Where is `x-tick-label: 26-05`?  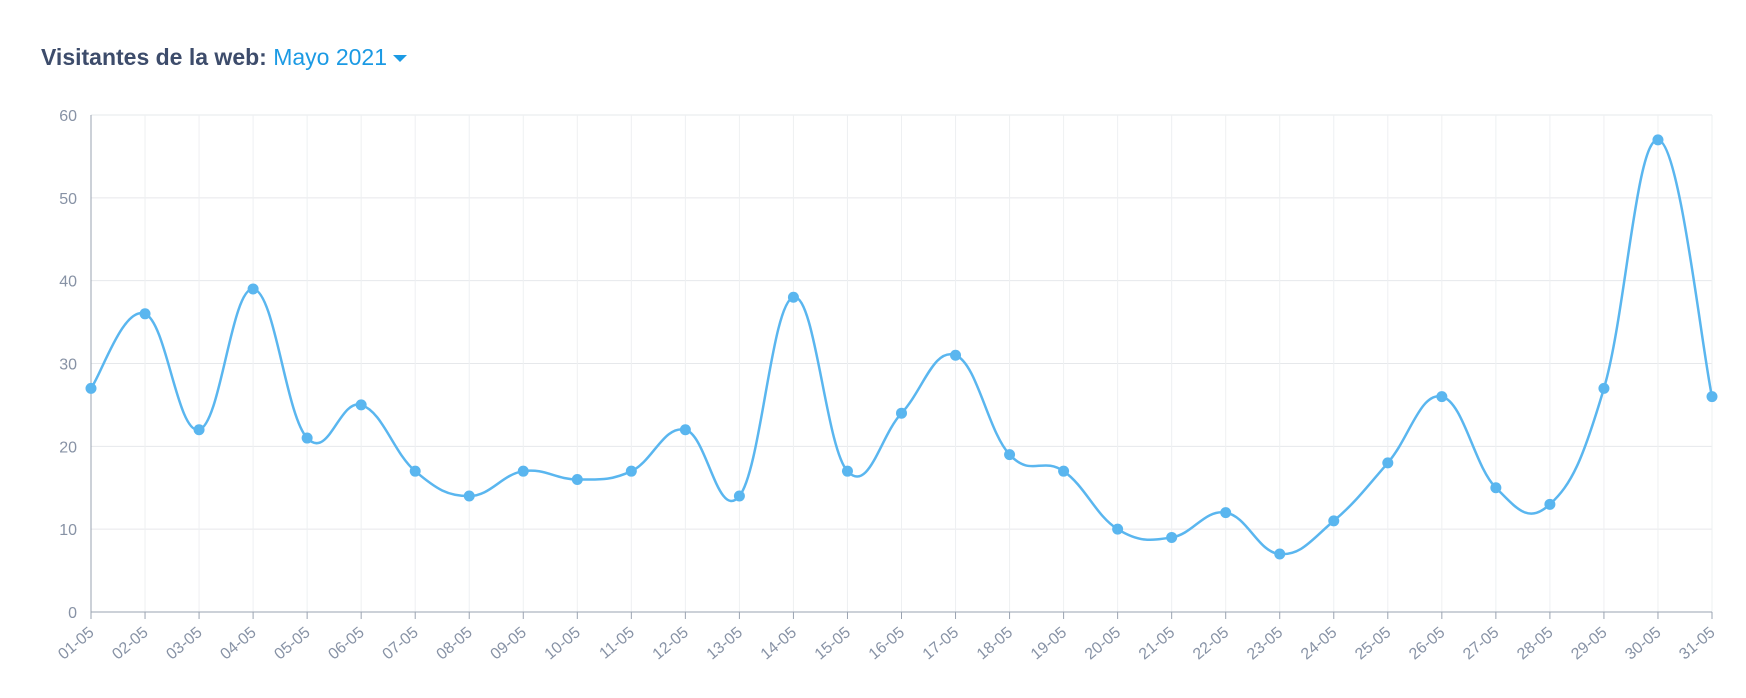
x-tick-label: 26-05 is located at coordinates (1427, 643).